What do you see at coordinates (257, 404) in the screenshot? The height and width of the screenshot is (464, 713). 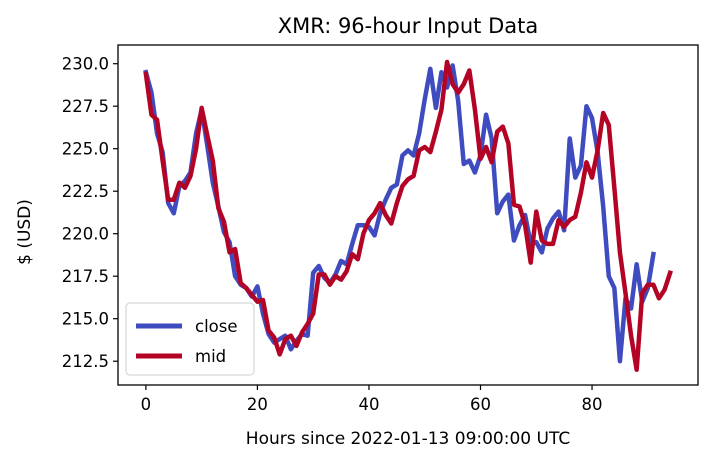 I see `x-tick-label: 20` at bounding box center [257, 404].